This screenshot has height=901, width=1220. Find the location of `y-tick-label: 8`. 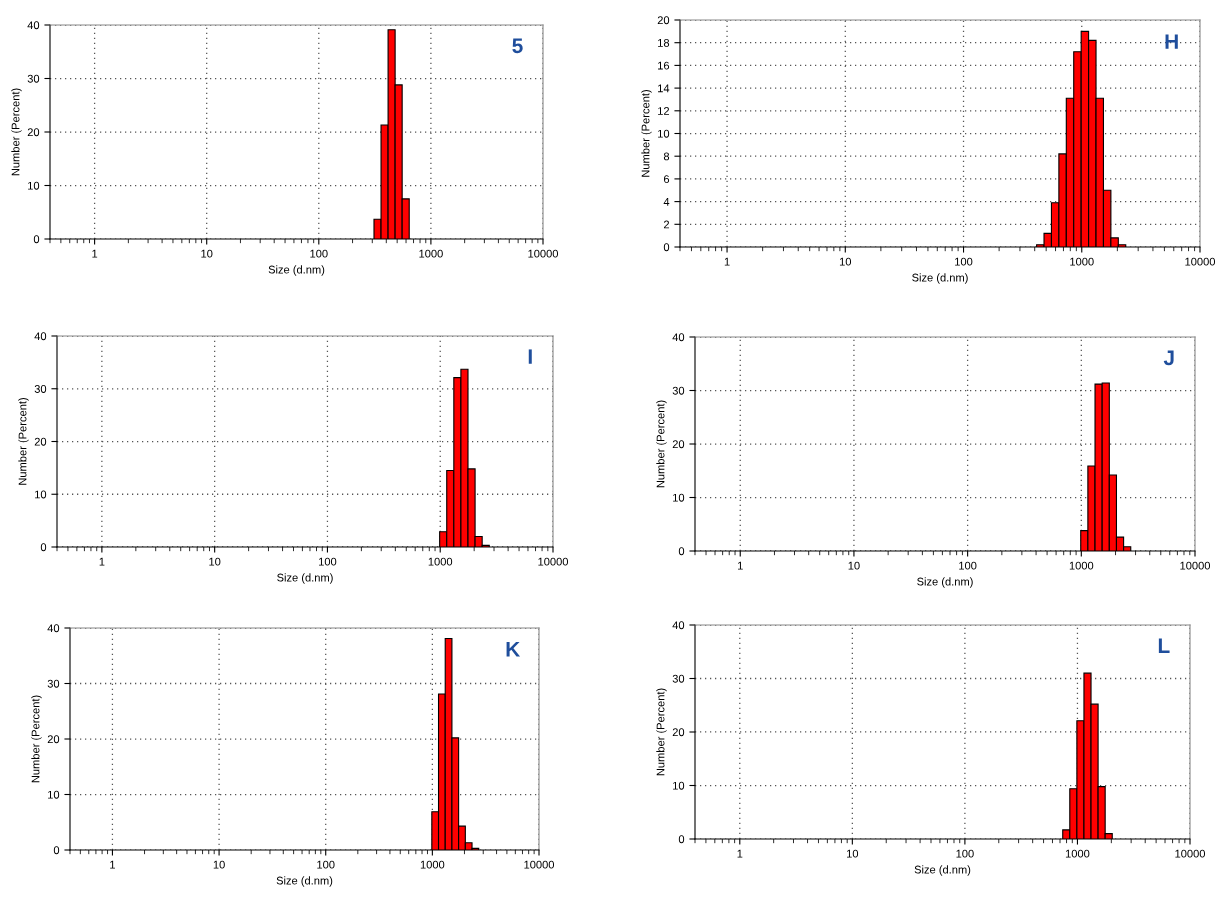

y-tick-label: 8 is located at coordinates (666, 156).